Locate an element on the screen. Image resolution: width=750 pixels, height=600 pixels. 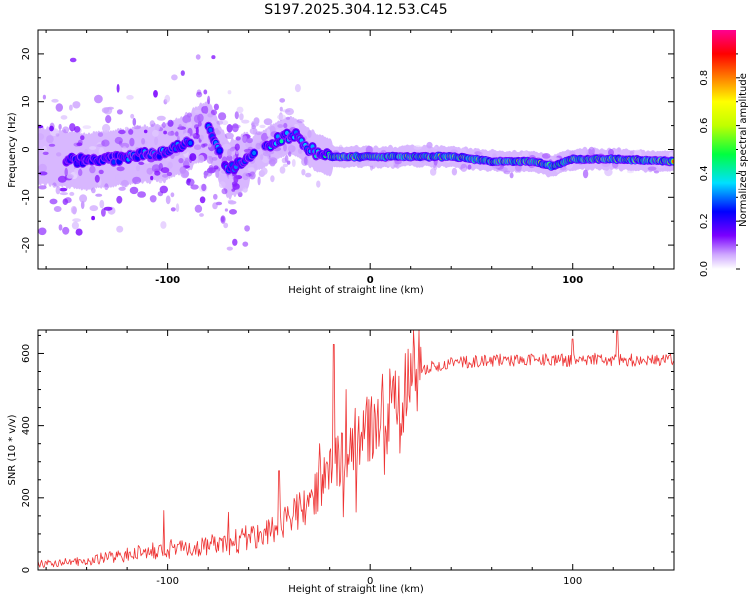
colorbar-label: Normalized spectral amplitude is located at coordinates (743, 150).